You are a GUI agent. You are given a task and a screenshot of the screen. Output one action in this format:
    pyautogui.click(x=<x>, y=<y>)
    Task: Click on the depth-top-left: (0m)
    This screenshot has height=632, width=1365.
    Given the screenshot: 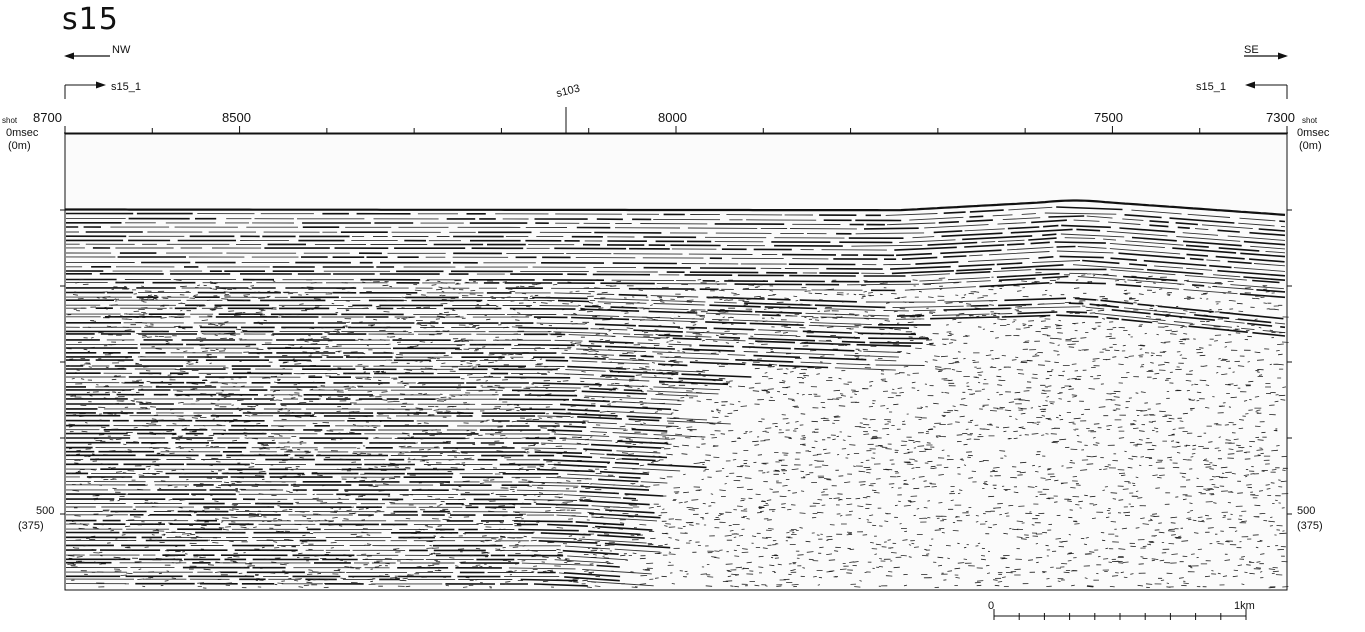 What is the action you would take?
    pyautogui.click(x=19, y=146)
    